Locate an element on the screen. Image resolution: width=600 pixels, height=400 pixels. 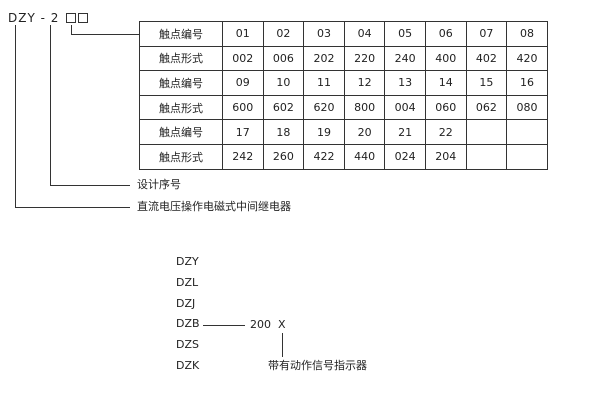
table-cell: 10 is located at coordinates (283, 83).